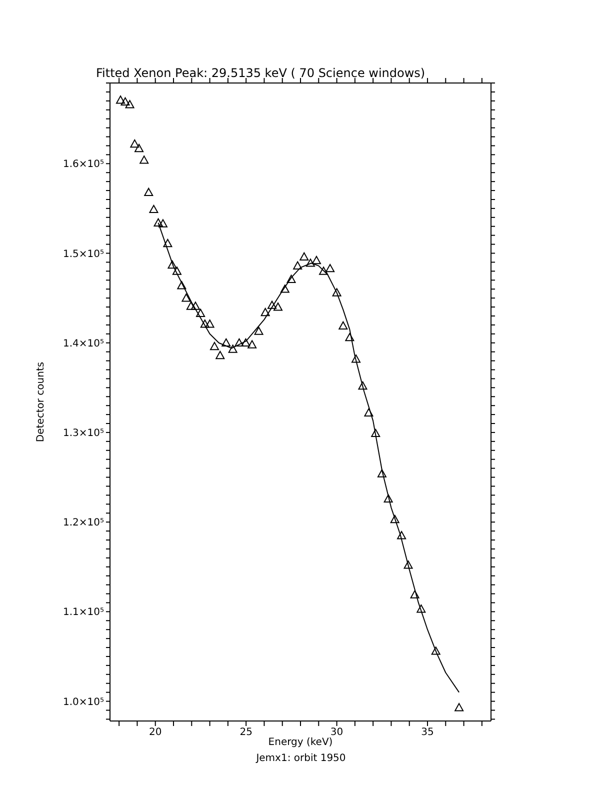 Image resolution: width=612 pixels, height=792 pixels. Describe the element at coordinates (83, 164) in the screenshot. I see `y-tick-label: 1.6×10⁵` at that location.